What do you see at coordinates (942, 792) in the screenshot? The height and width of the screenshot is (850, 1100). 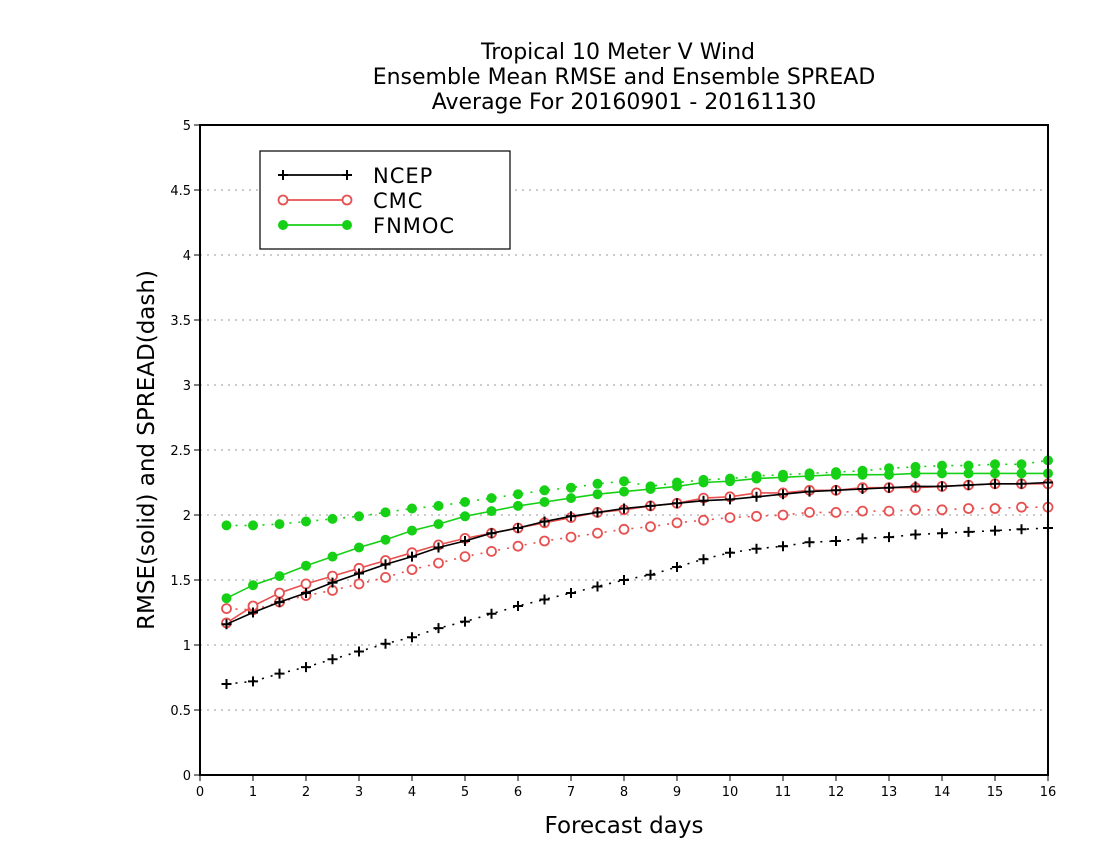 I see `x-tick-label: 14` at bounding box center [942, 792].